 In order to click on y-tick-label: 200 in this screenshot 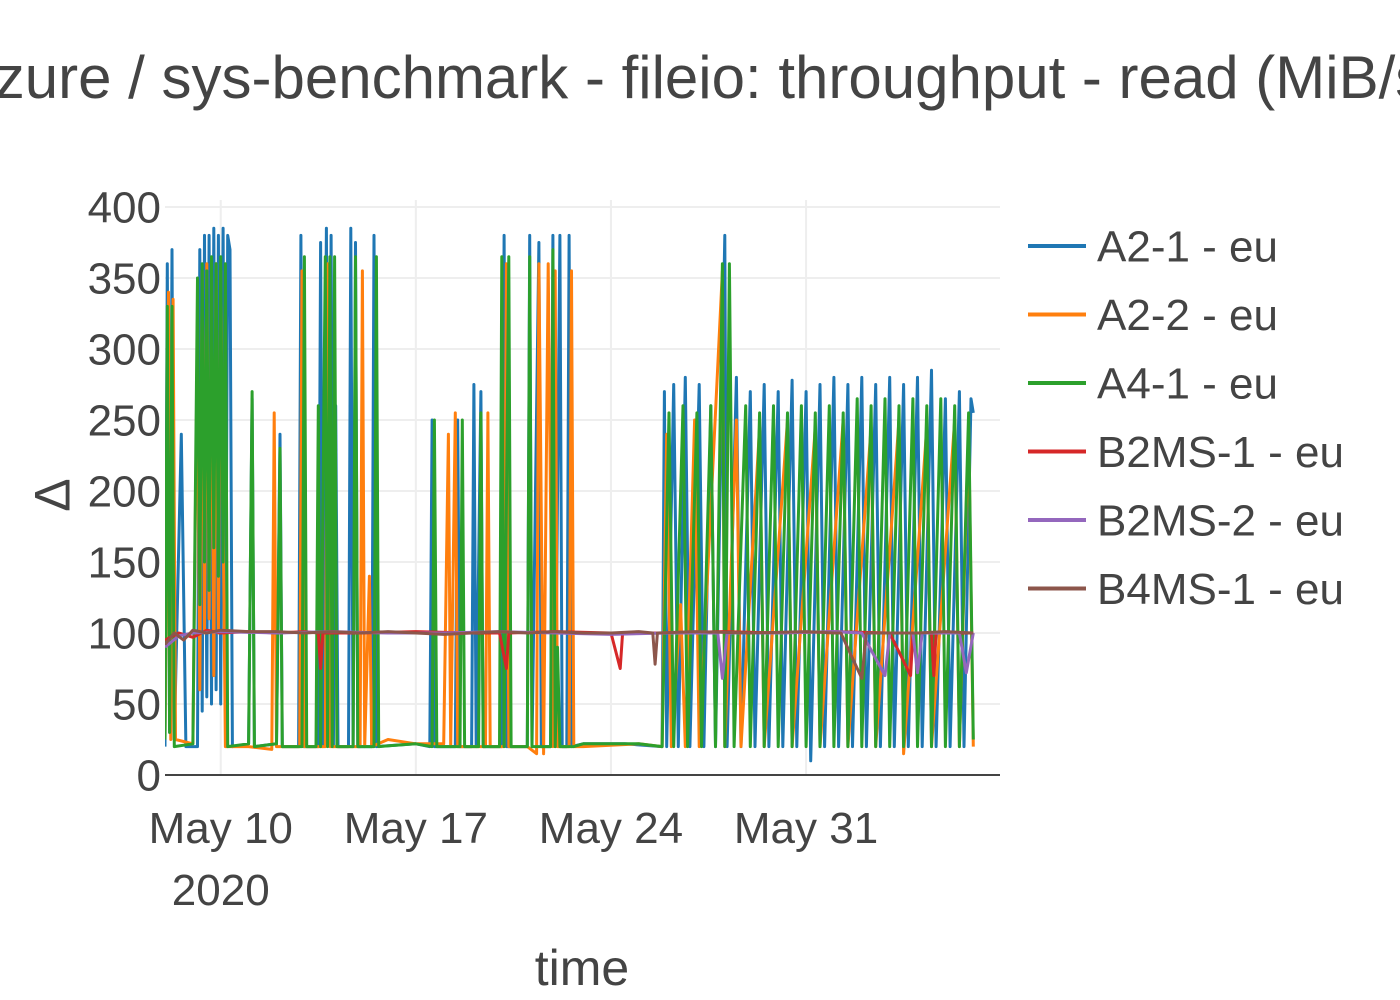, I will do `click(124, 491)`.